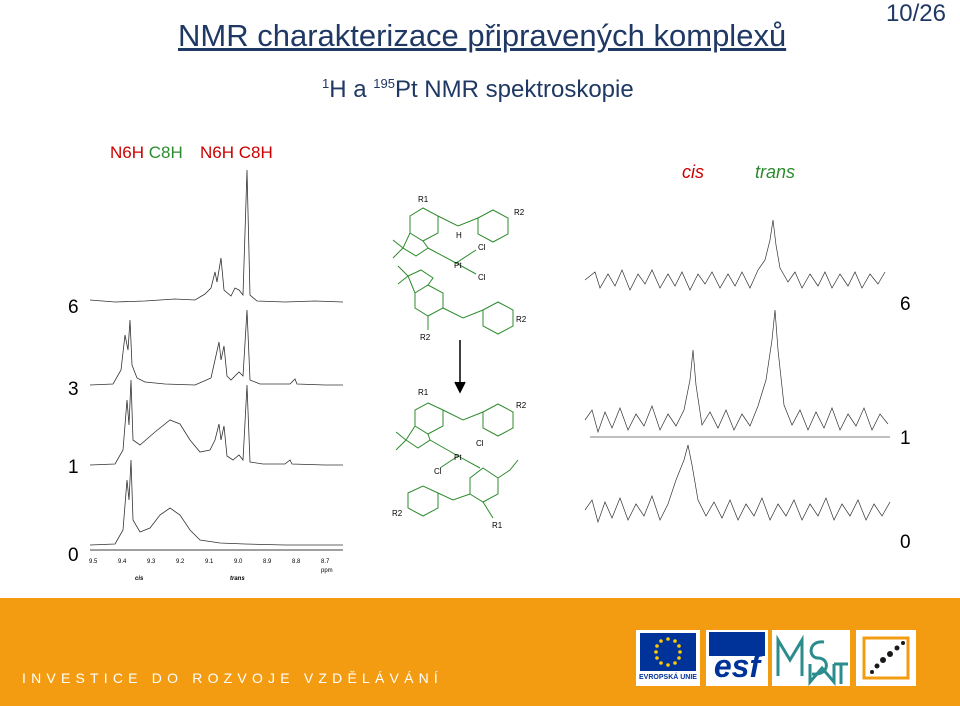 The image size is (960, 706). Describe the element at coordinates (296, 562) in the screenshot. I see `axis-tick: 8.8` at that location.